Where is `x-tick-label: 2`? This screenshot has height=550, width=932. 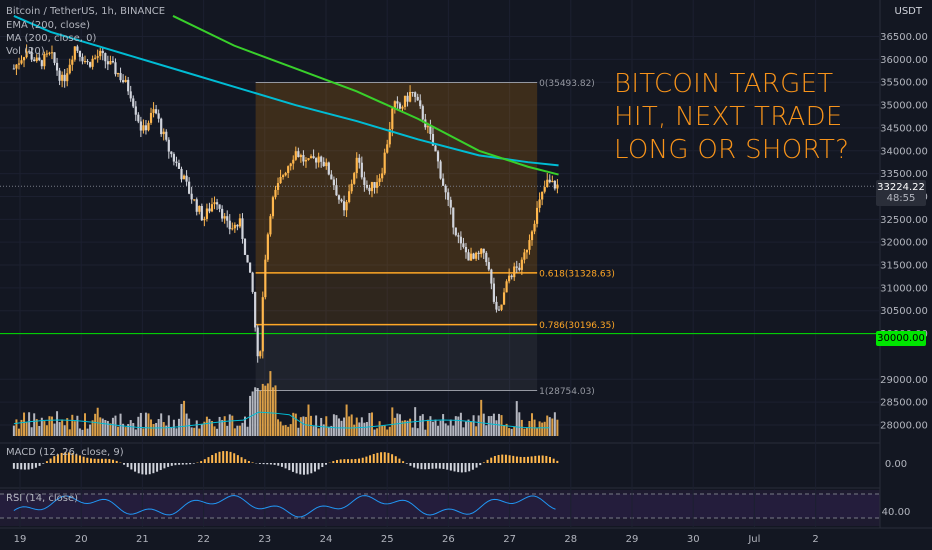 x-tick-label: 2 is located at coordinates (815, 539).